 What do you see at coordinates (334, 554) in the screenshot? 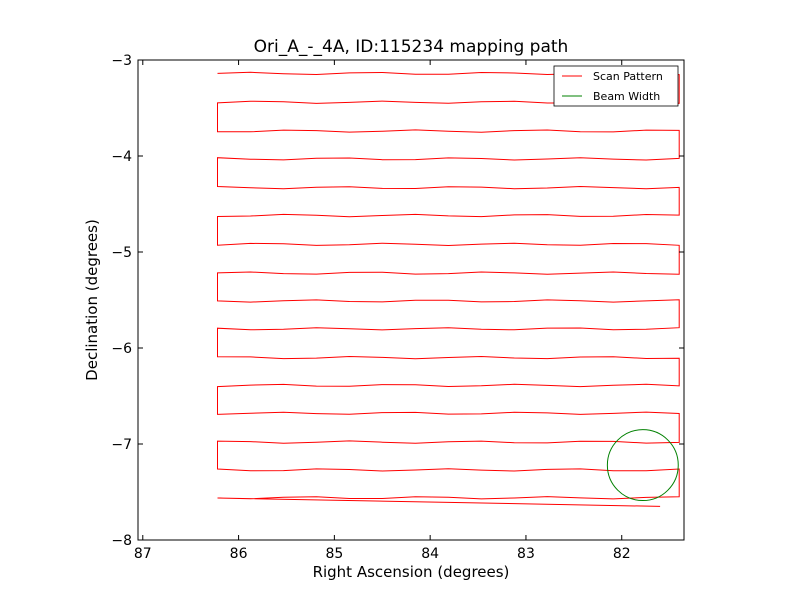
I see `x-tick-label: 85` at bounding box center [334, 554].